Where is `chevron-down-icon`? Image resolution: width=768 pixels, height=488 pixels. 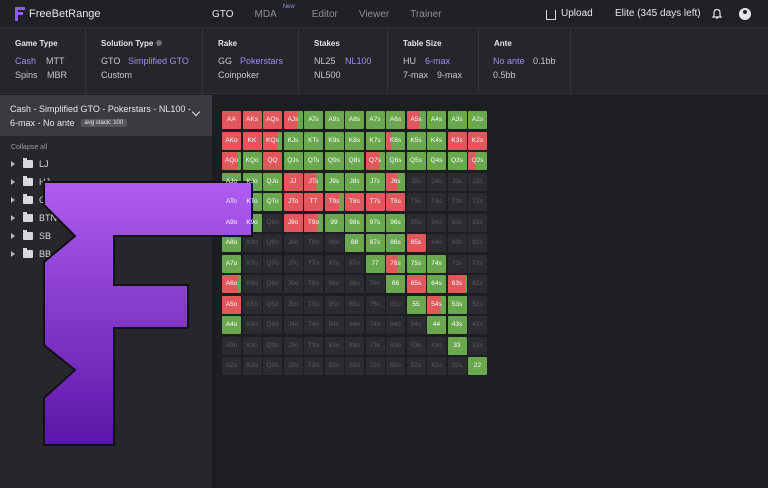 chevron-down-icon is located at coordinates (196, 112).